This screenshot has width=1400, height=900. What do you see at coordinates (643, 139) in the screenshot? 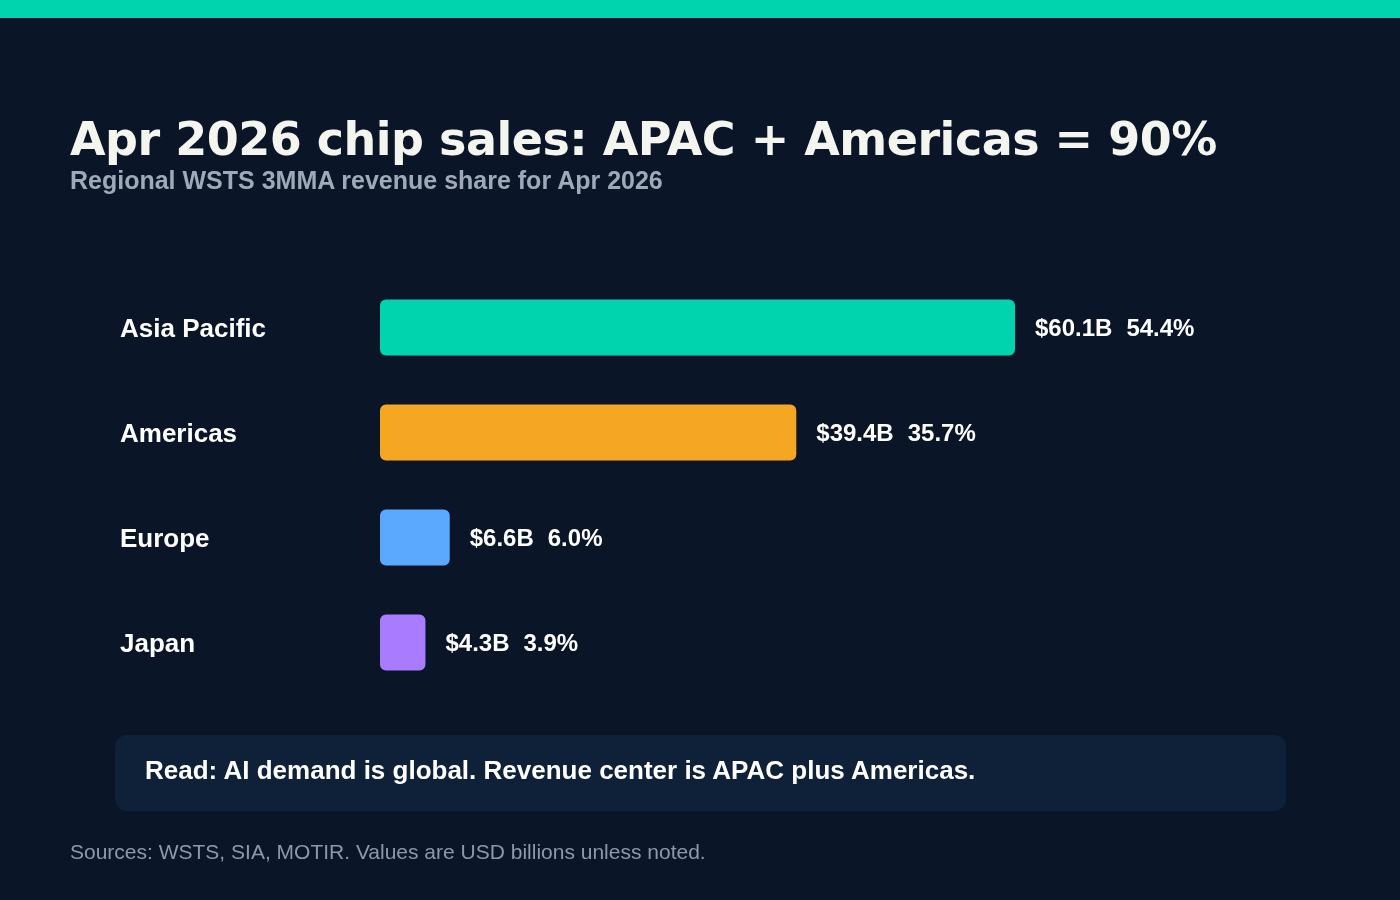
I see `chart-title: Apr 2026 chip sales: APAC + Americas = 90%` at bounding box center [643, 139].